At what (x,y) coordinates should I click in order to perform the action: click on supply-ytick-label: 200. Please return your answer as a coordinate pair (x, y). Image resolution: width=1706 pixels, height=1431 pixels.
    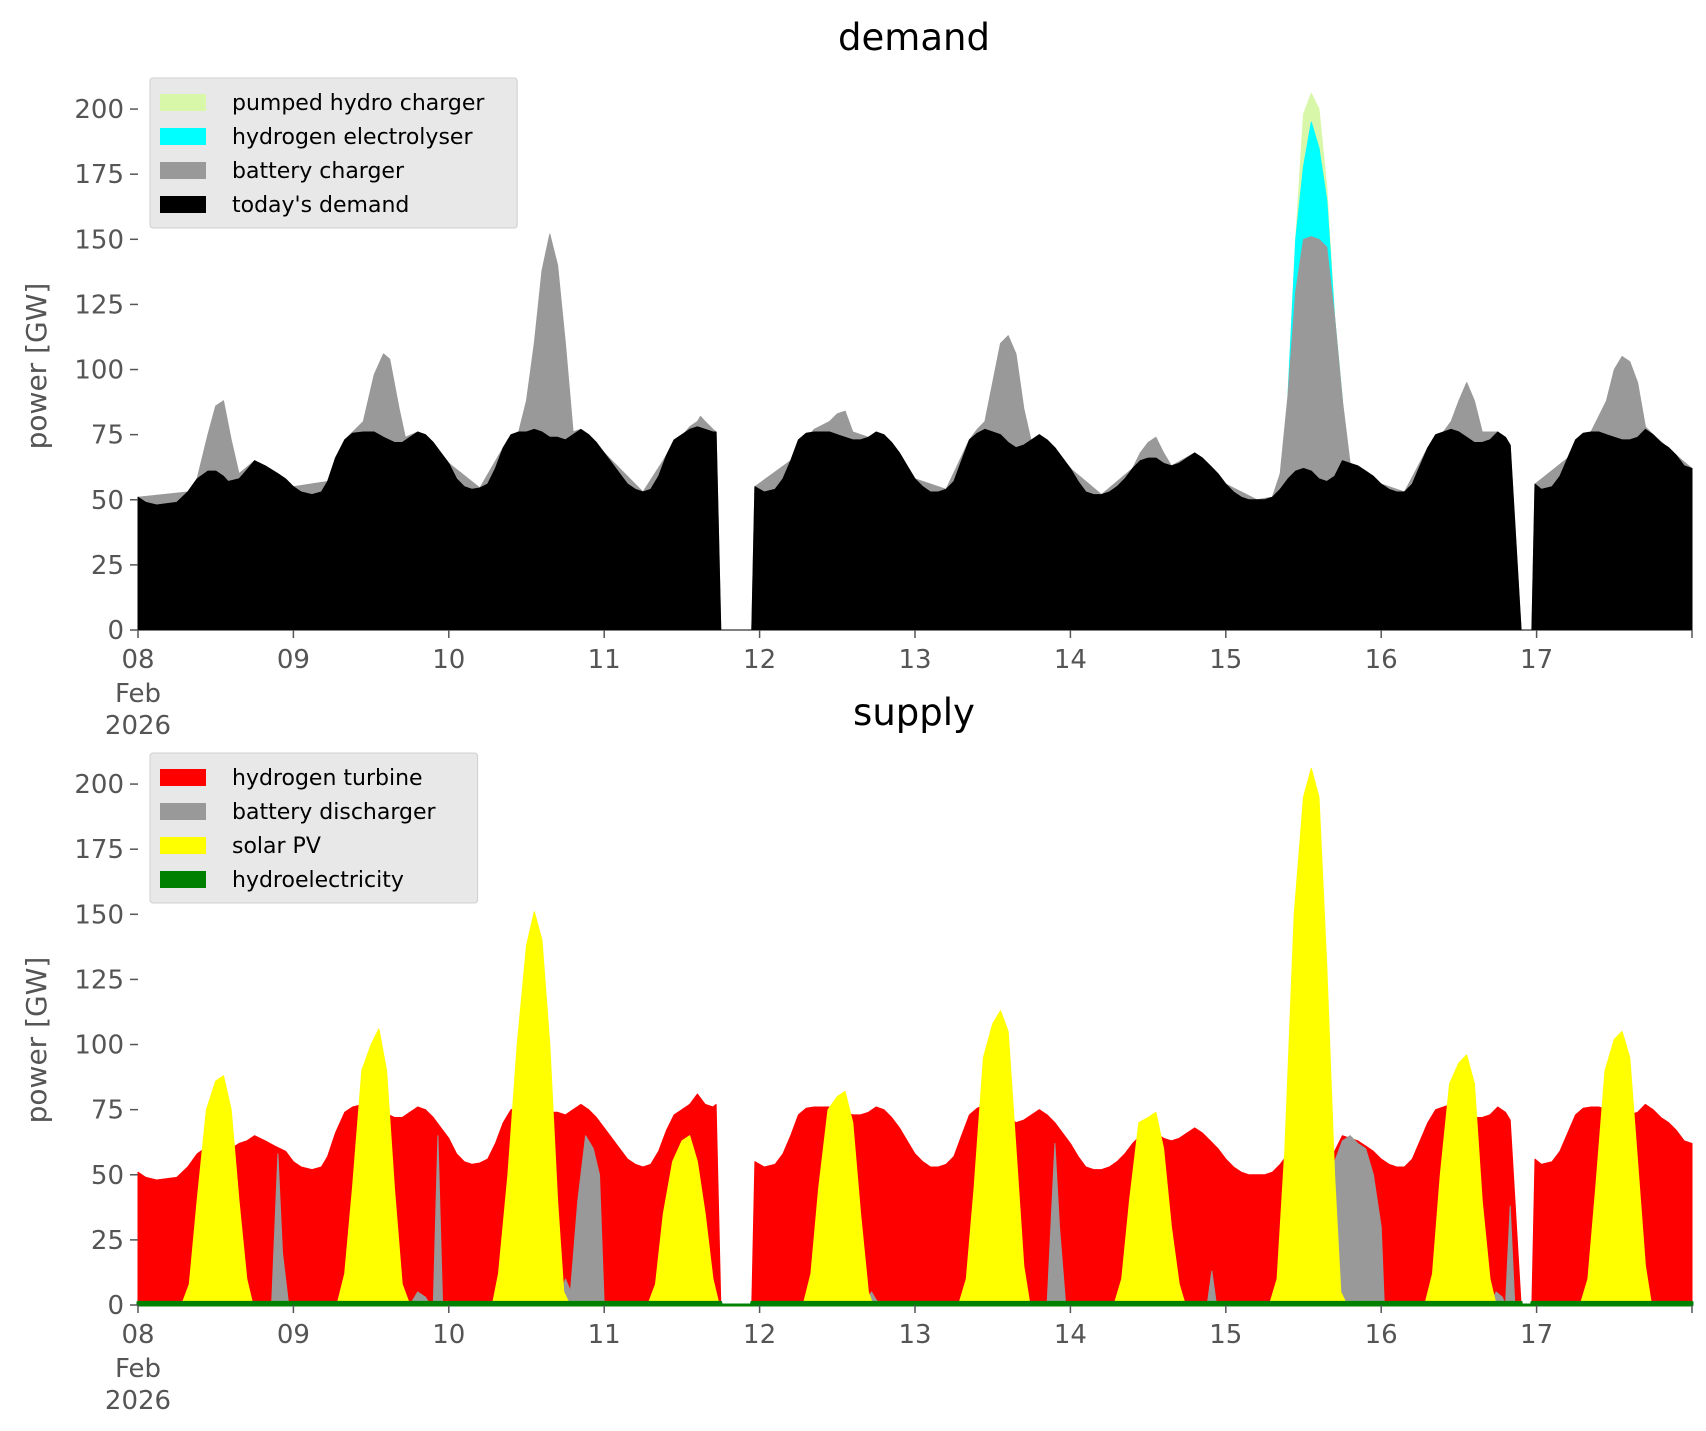
    Looking at the image, I should click on (99, 785).